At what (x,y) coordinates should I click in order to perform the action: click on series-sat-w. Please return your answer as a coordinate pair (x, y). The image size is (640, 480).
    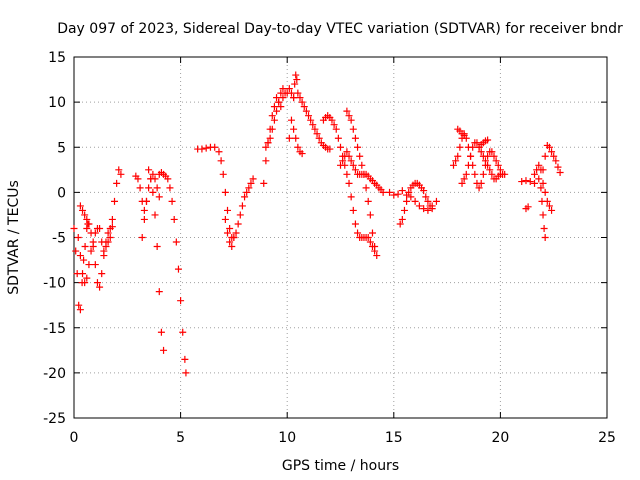
    Looking at the image, I should click on (541, 164).